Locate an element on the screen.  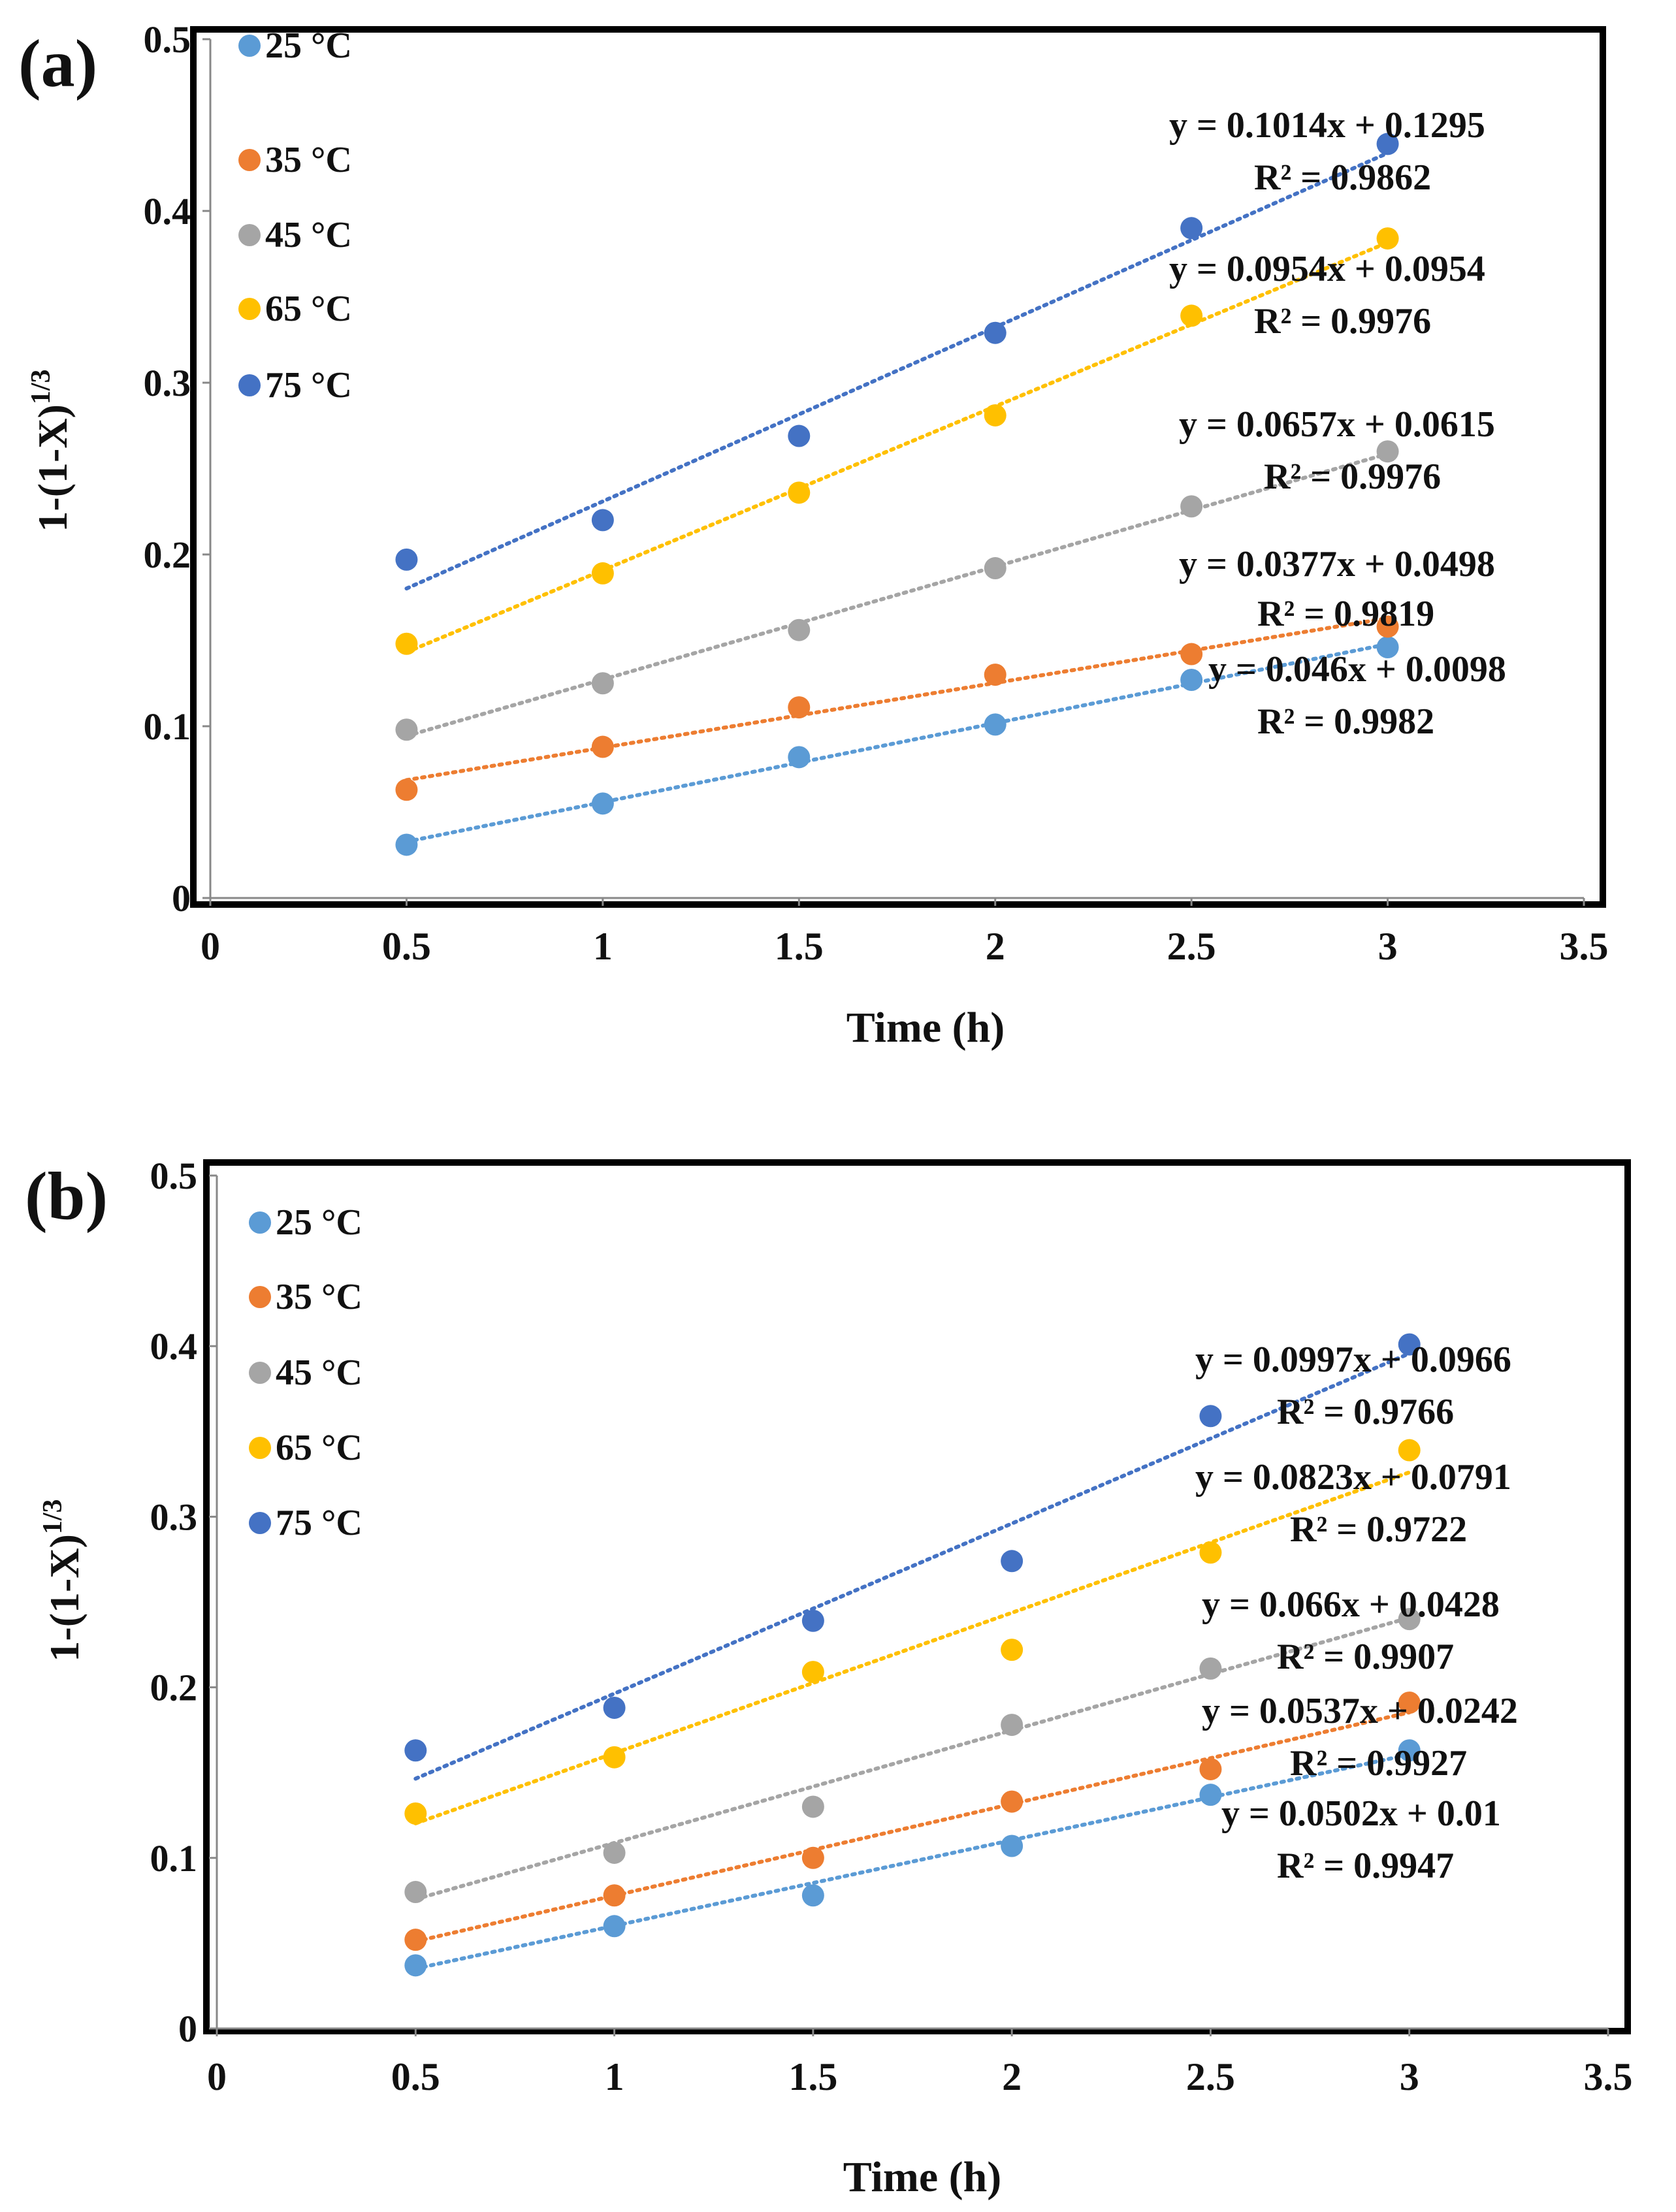
eq-b-25: y = 0.0502x + 0.01 is located at coordinates (1361, 1813).